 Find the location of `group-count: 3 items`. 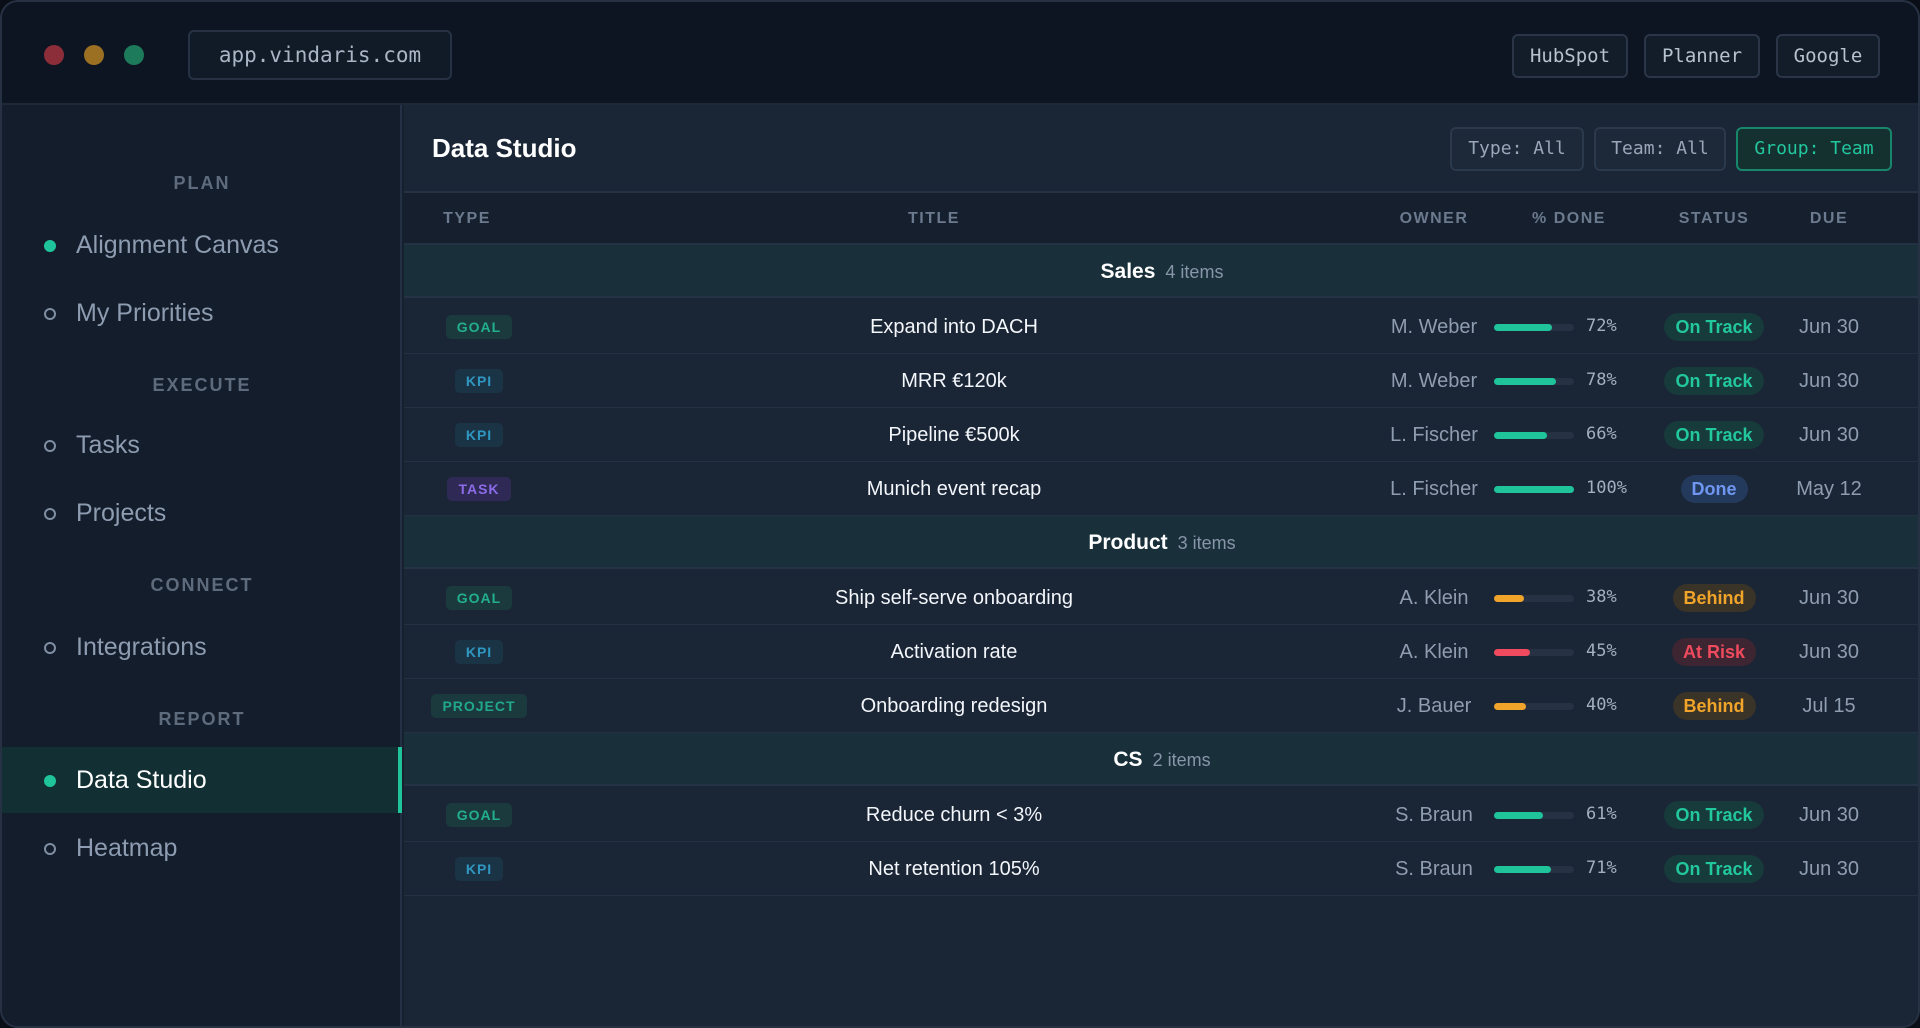

group-count: 3 items is located at coordinates (1206, 543).